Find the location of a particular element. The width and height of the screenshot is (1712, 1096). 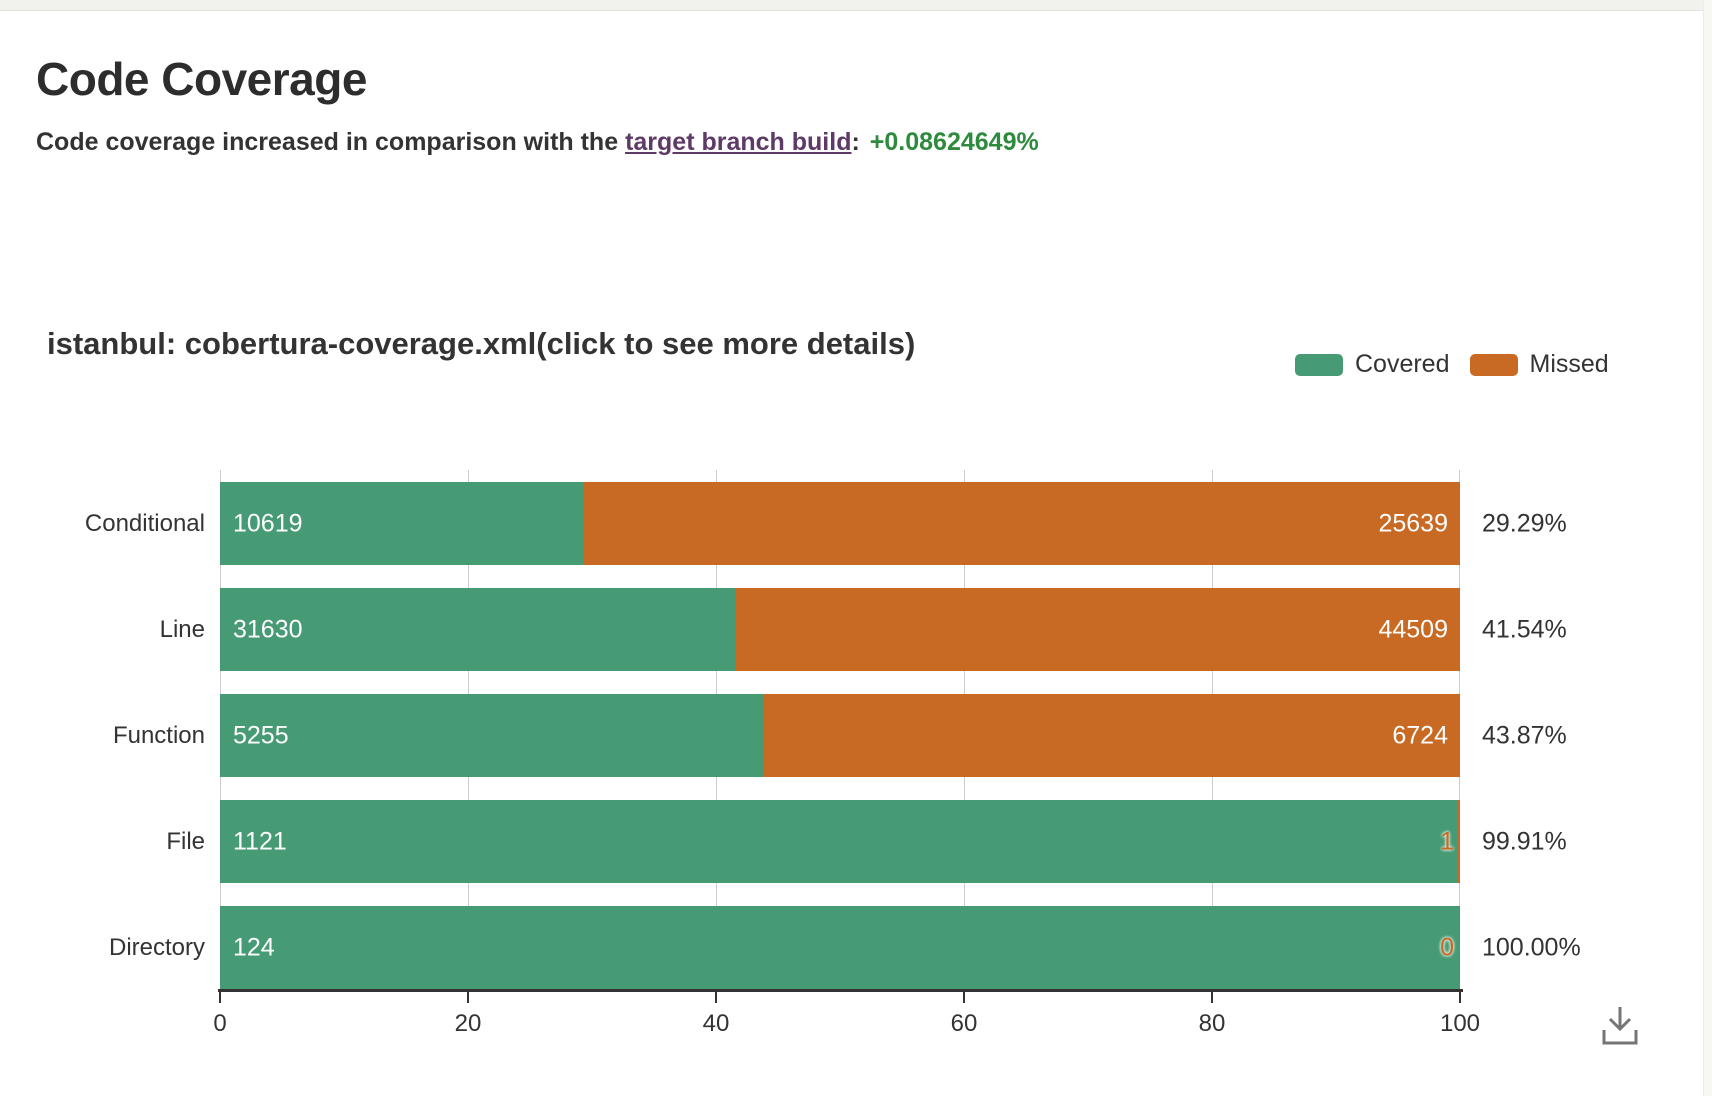

covered-value-label: 124 is located at coordinates (254, 947).